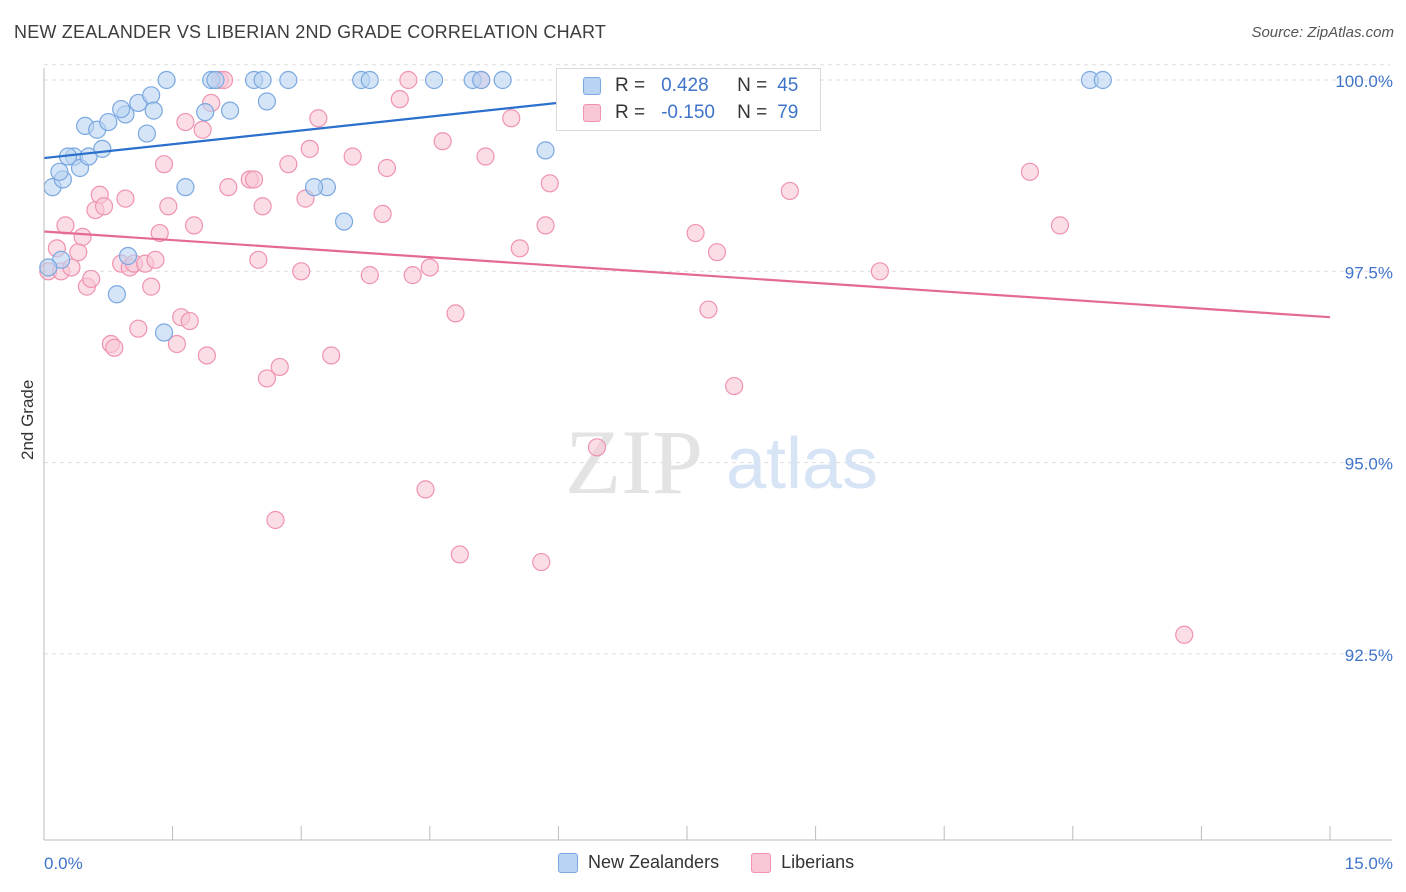 The height and width of the screenshot is (892, 1406). Describe the element at coordinates (1369, 863) in the screenshot. I see `x-tick-label: 15.0%` at that location.